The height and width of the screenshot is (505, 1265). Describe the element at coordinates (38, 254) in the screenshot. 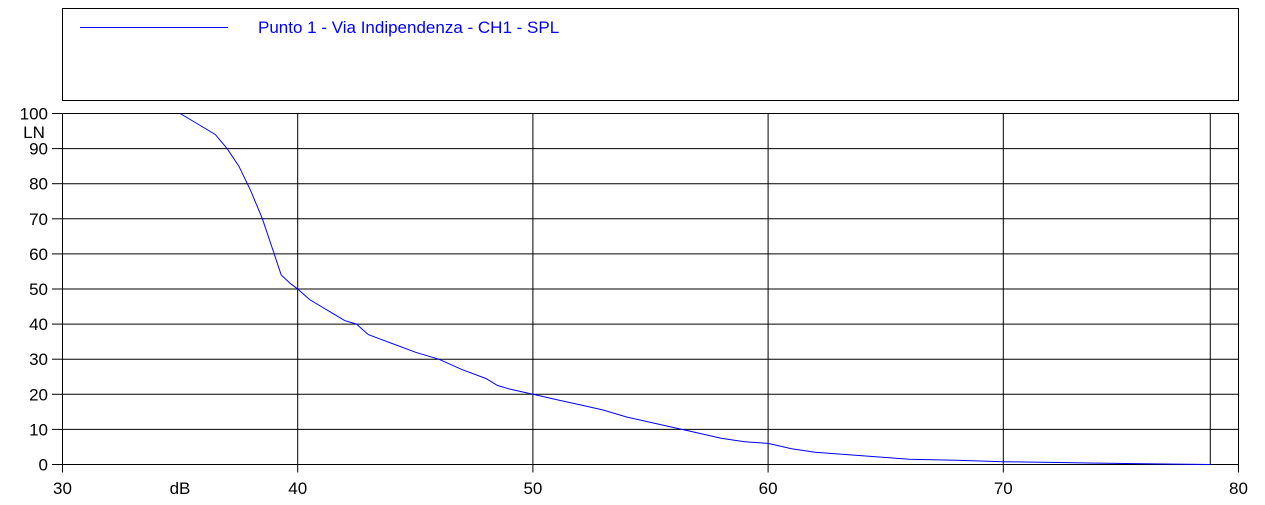

I see `y-tick-label: 60` at that location.